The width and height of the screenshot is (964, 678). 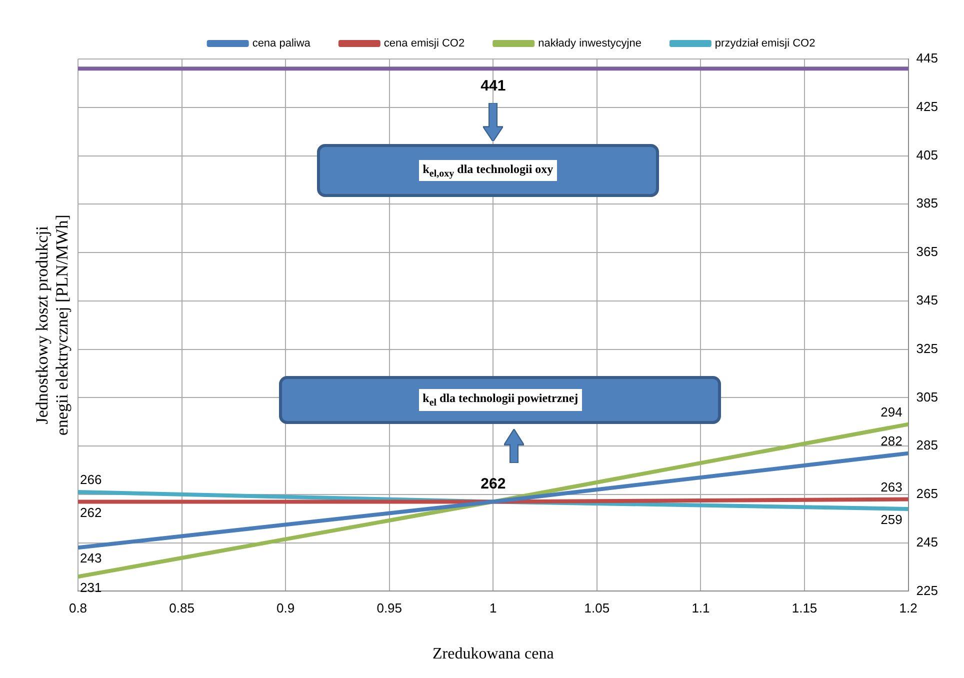 What do you see at coordinates (91, 587) in the screenshot?
I see `data-label: 231` at bounding box center [91, 587].